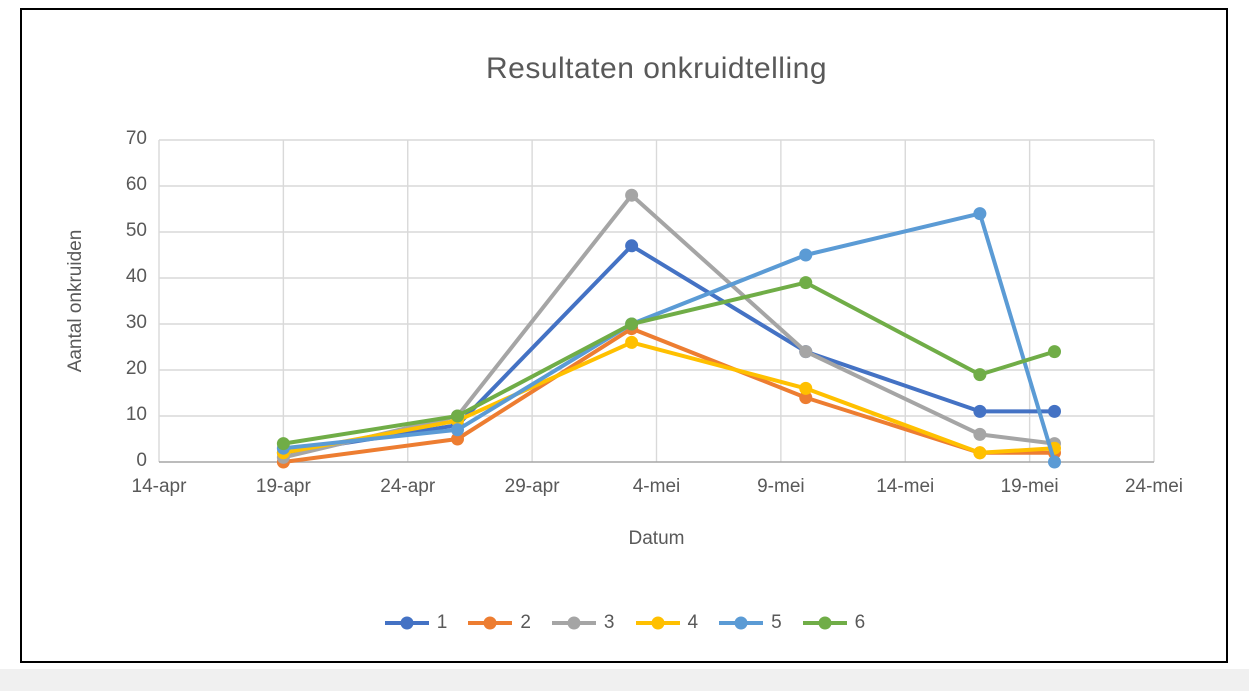 This screenshot has height=691, width=1249. I want to click on chart-title: Resultaten onkruidtelling, so click(656, 68).